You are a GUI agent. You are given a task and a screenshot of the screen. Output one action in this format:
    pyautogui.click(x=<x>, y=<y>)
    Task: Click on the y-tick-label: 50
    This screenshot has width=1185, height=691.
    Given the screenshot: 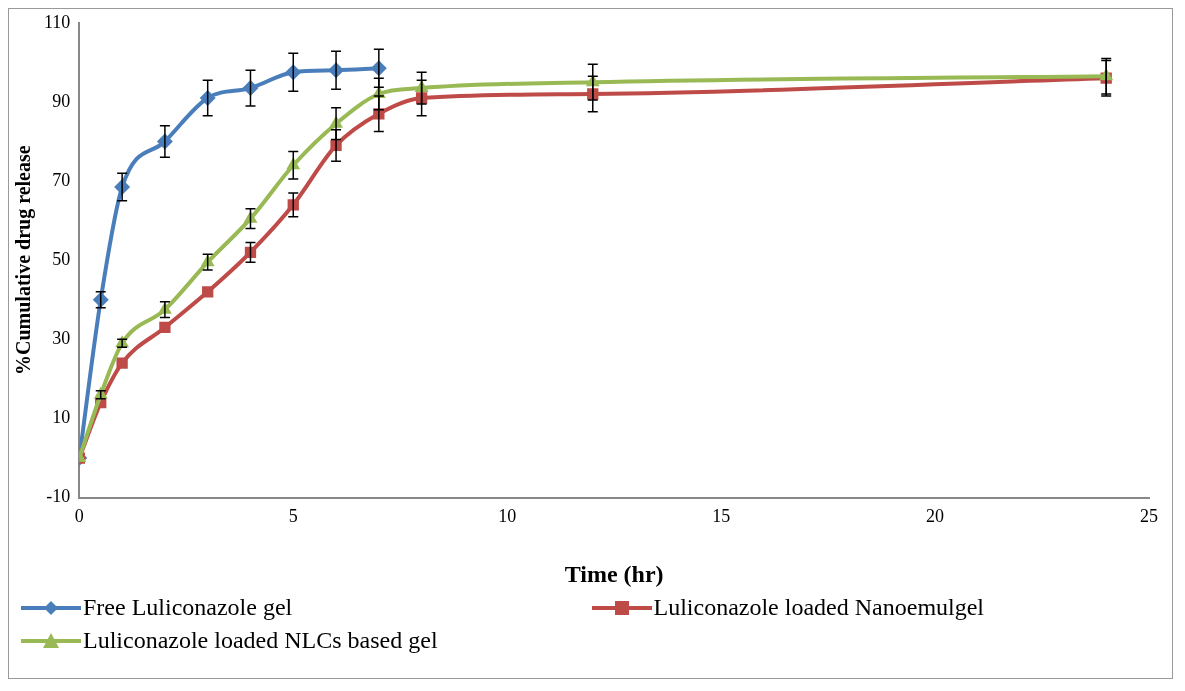 What is the action you would take?
    pyautogui.click(x=61, y=258)
    